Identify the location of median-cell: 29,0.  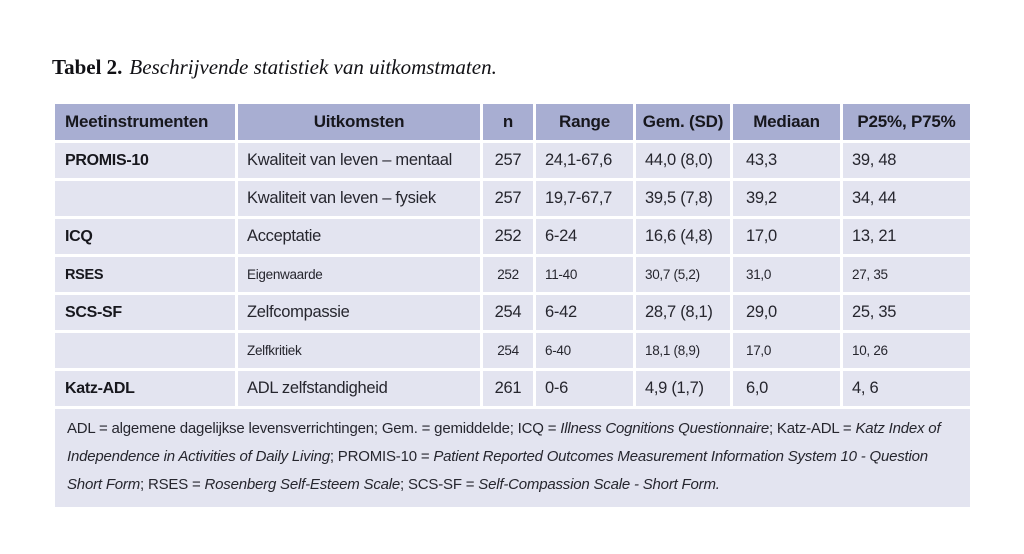
(786, 312).